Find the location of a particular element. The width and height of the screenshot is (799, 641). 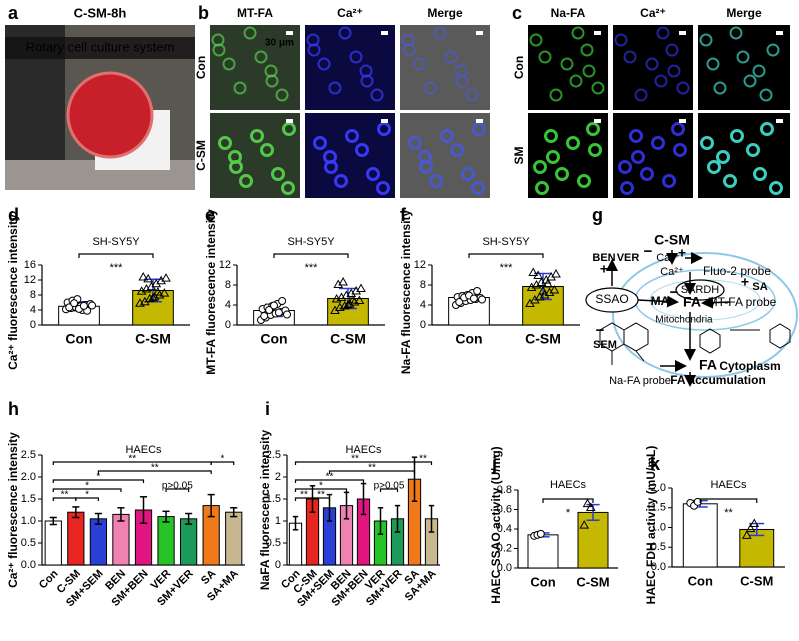

y-tick-label: 2 is located at coordinates (278, 477).